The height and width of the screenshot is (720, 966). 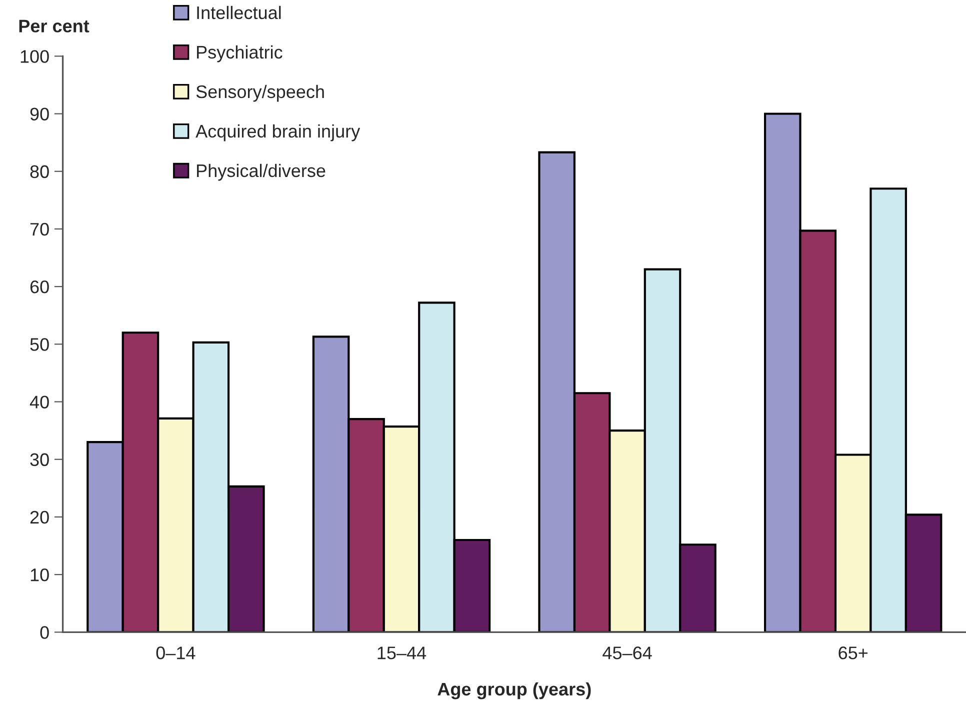 What do you see at coordinates (239, 13) in the screenshot?
I see `legend-label: Intellectual` at bounding box center [239, 13].